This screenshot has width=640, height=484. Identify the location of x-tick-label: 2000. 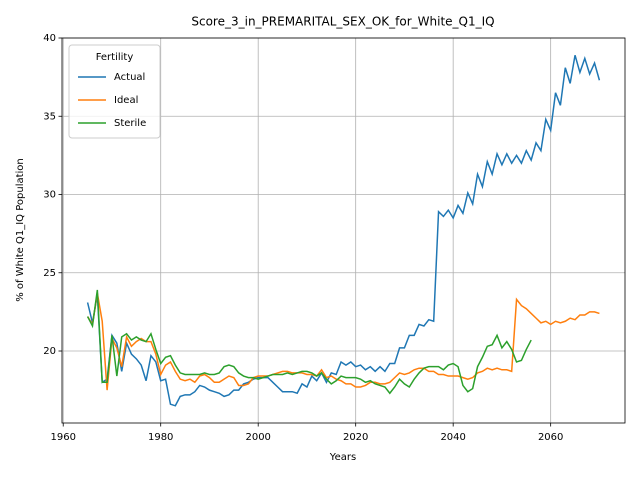
(257, 437).